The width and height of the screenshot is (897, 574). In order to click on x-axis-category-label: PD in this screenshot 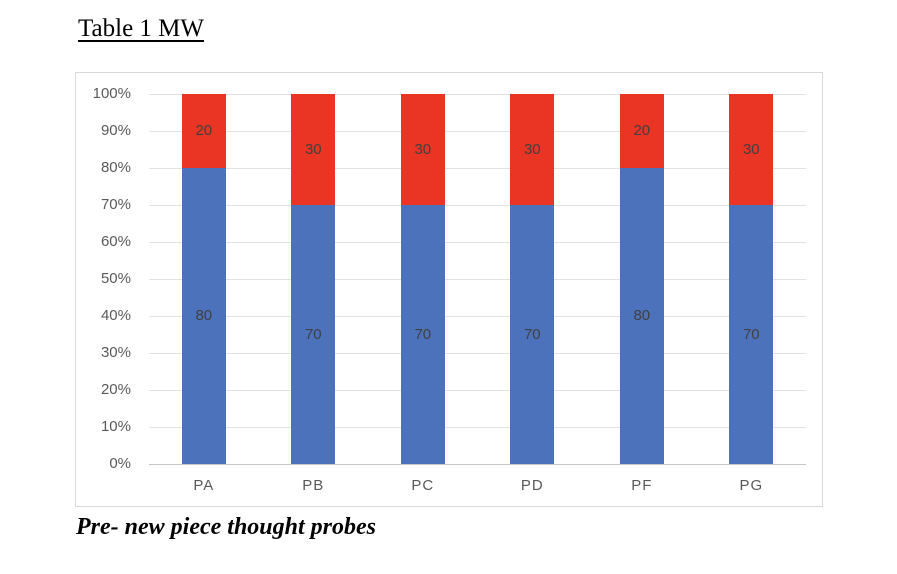, I will do `click(532, 485)`.